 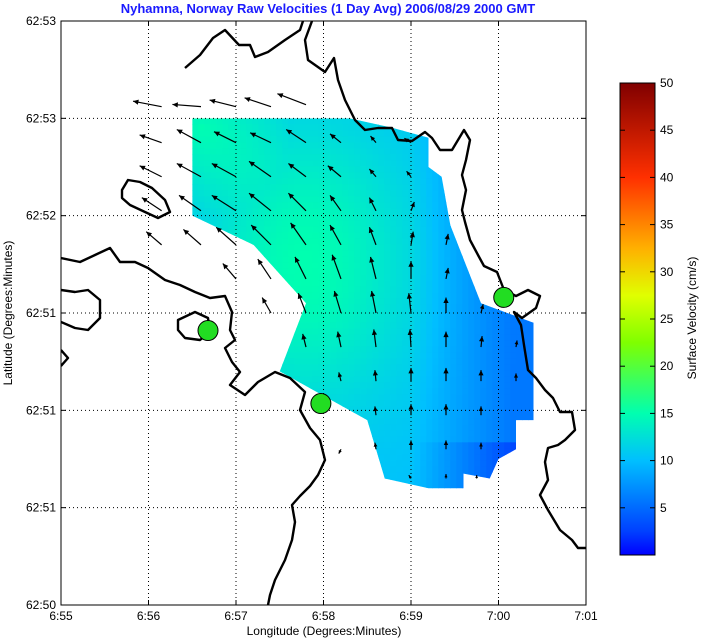 What do you see at coordinates (667, 413) in the screenshot?
I see `colorbar-tick-label: 15` at bounding box center [667, 413].